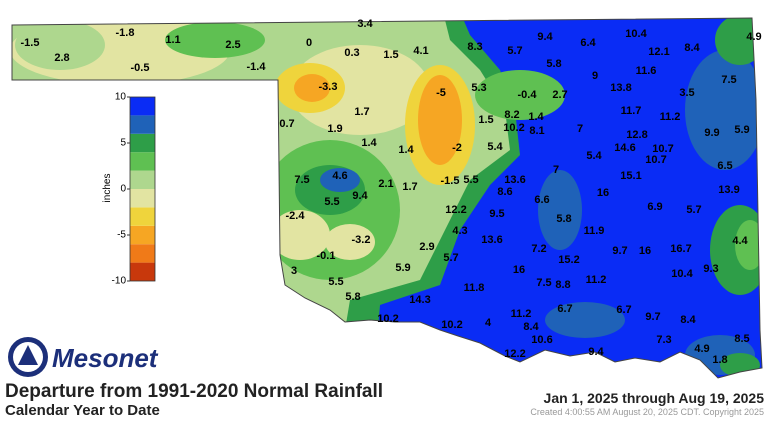 The image size is (770, 425). Describe the element at coordinates (121, 235) in the screenshot. I see `colorbar-tick-label: -5` at that location.